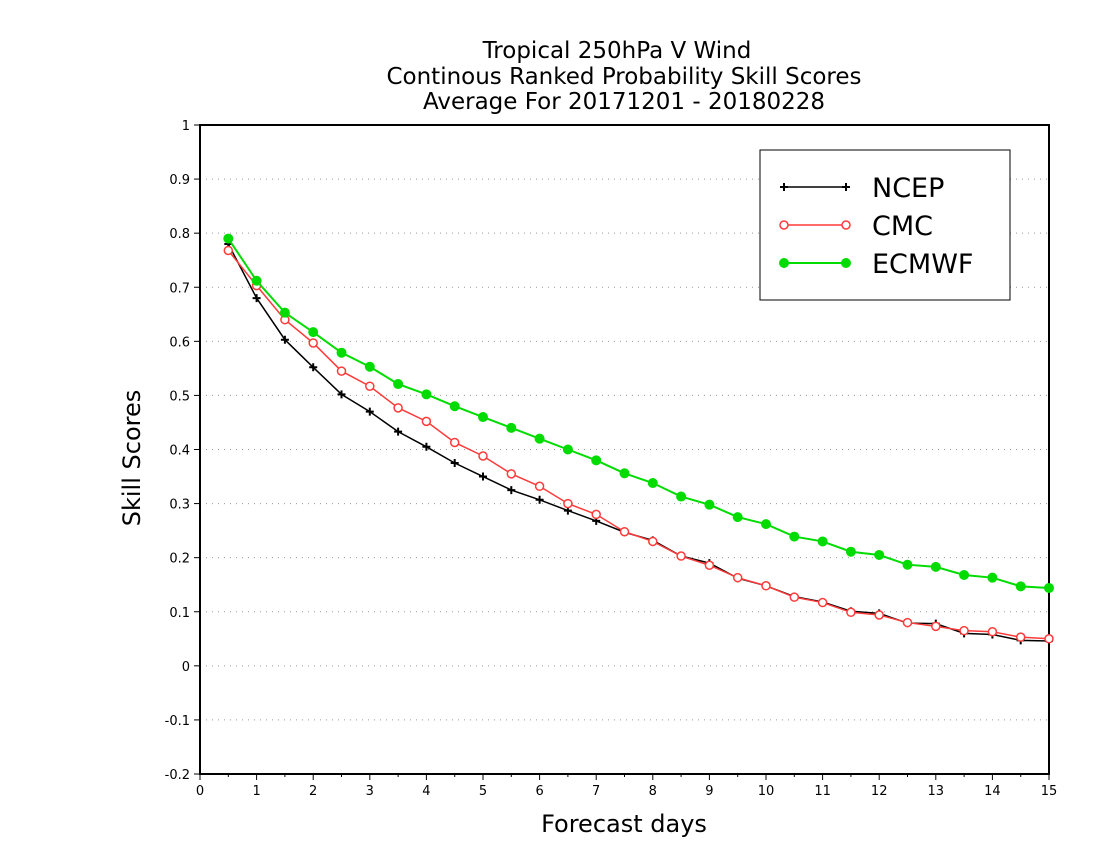  Describe the element at coordinates (370, 791) in the screenshot. I see `x-tick-label: 3` at that location.